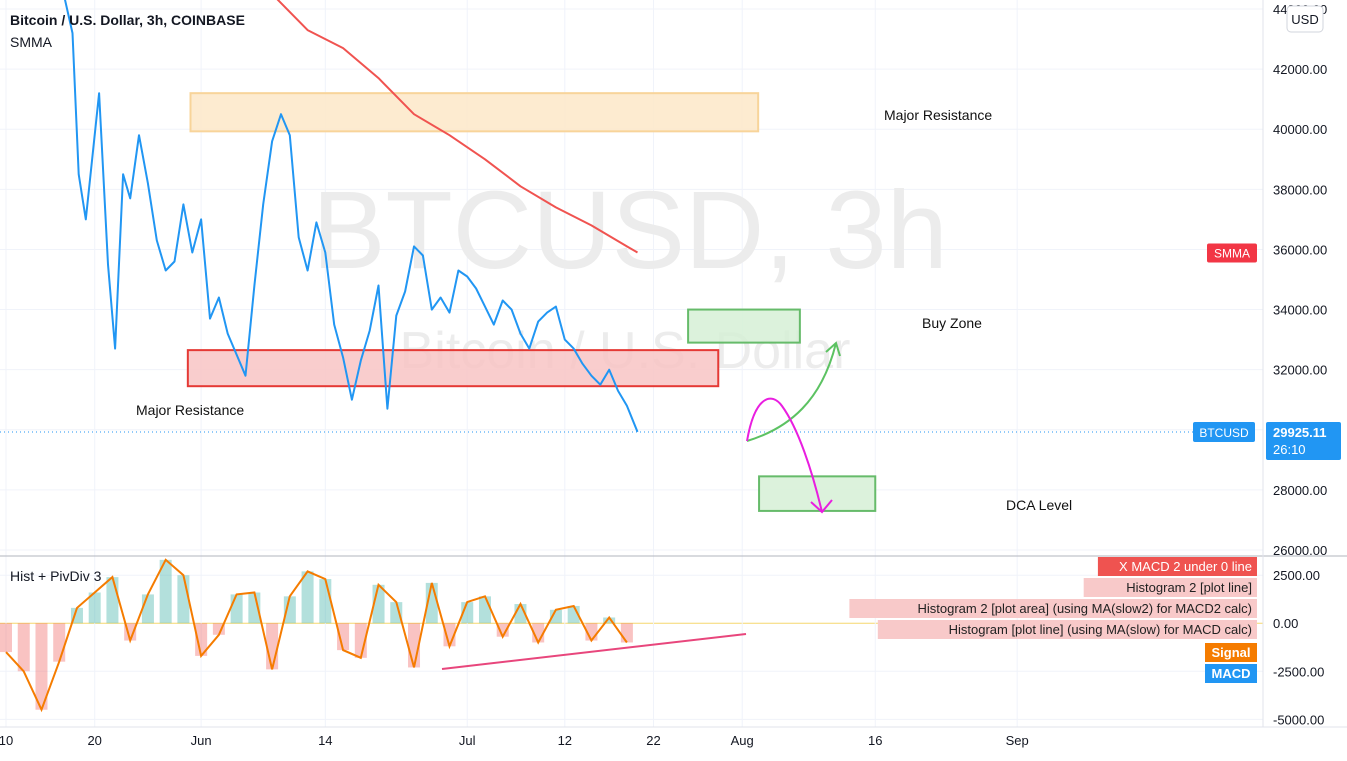  What do you see at coordinates (1285, 623) in the screenshot?
I see `indicator-tick-label: 0.00` at bounding box center [1285, 623].